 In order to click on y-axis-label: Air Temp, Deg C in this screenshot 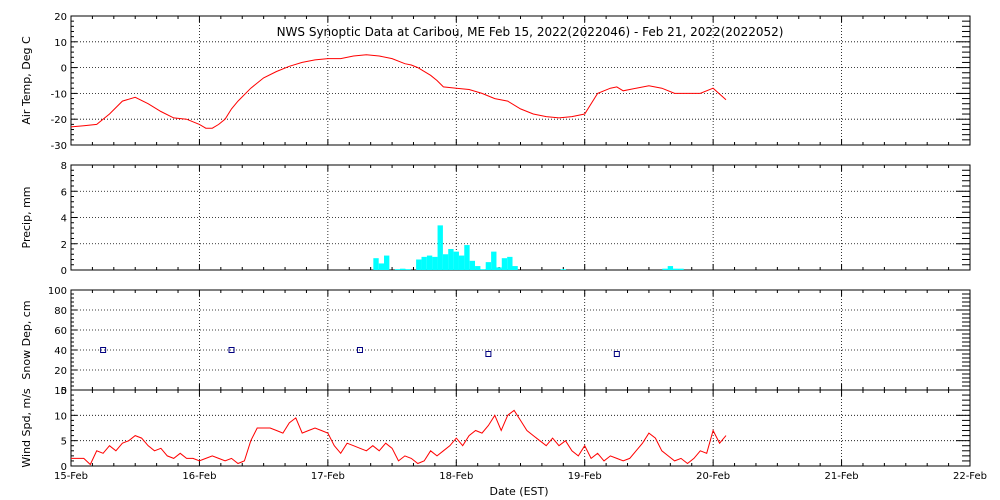, I will do `click(26, 80)`.